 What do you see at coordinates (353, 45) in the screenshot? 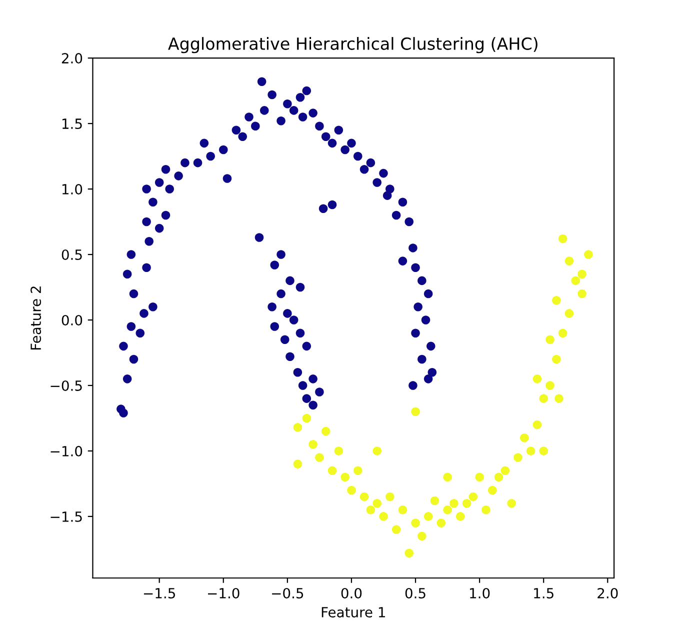
I see `chart-title: Agglomerative Hierarchical Clustering (AHC)` at bounding box center [353, 45].